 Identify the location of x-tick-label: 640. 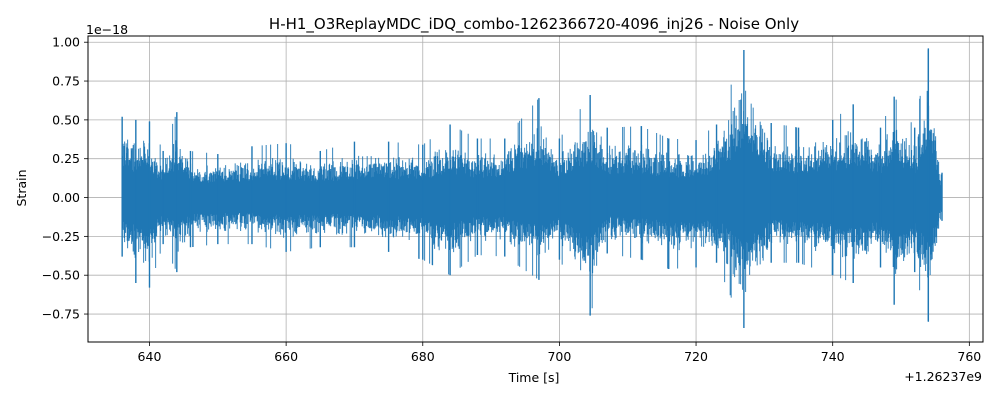
(150, 356).